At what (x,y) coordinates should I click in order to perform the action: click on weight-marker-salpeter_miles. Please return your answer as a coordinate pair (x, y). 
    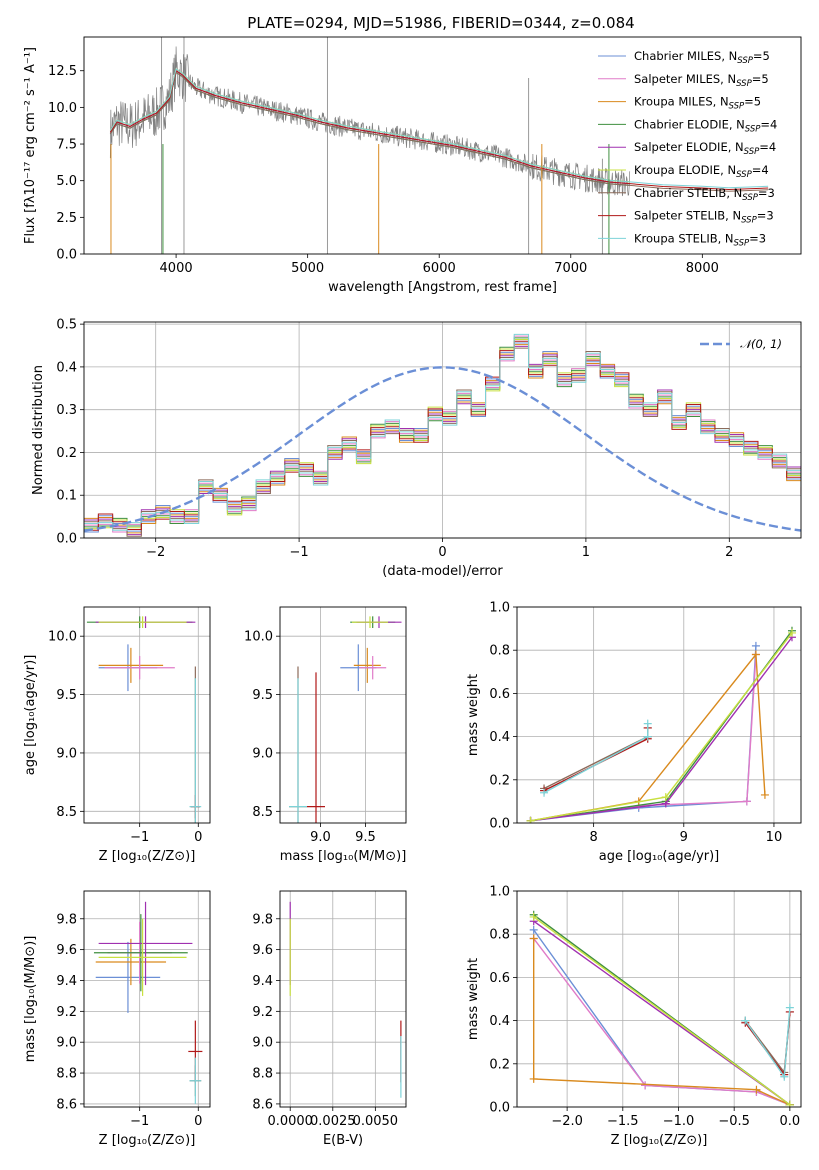
    Looking at the image, I should click on (746, 801).